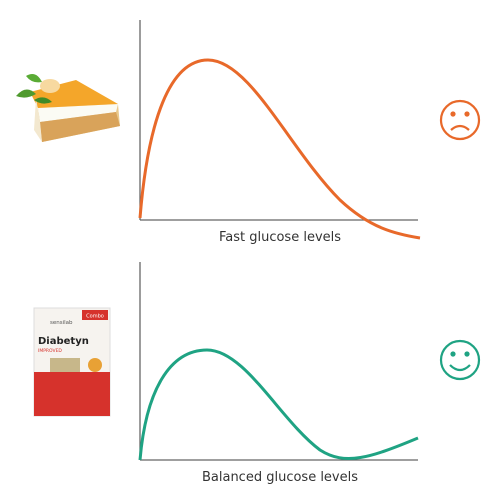  What do you see at coordinates (61, 323) in the screenshot?
I see `brand: sensilab` at bounding box center [61, 323].